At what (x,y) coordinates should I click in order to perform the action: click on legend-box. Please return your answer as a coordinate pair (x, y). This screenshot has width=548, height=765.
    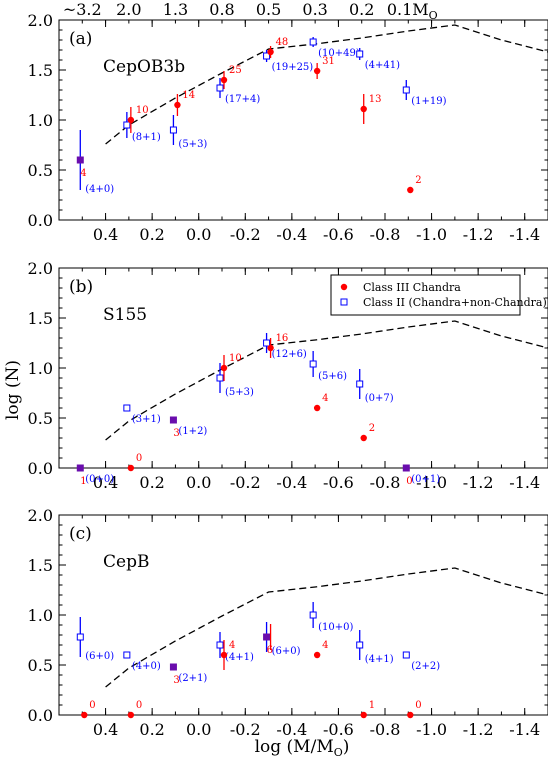
    Looking at the image, I should click on (425, 295).